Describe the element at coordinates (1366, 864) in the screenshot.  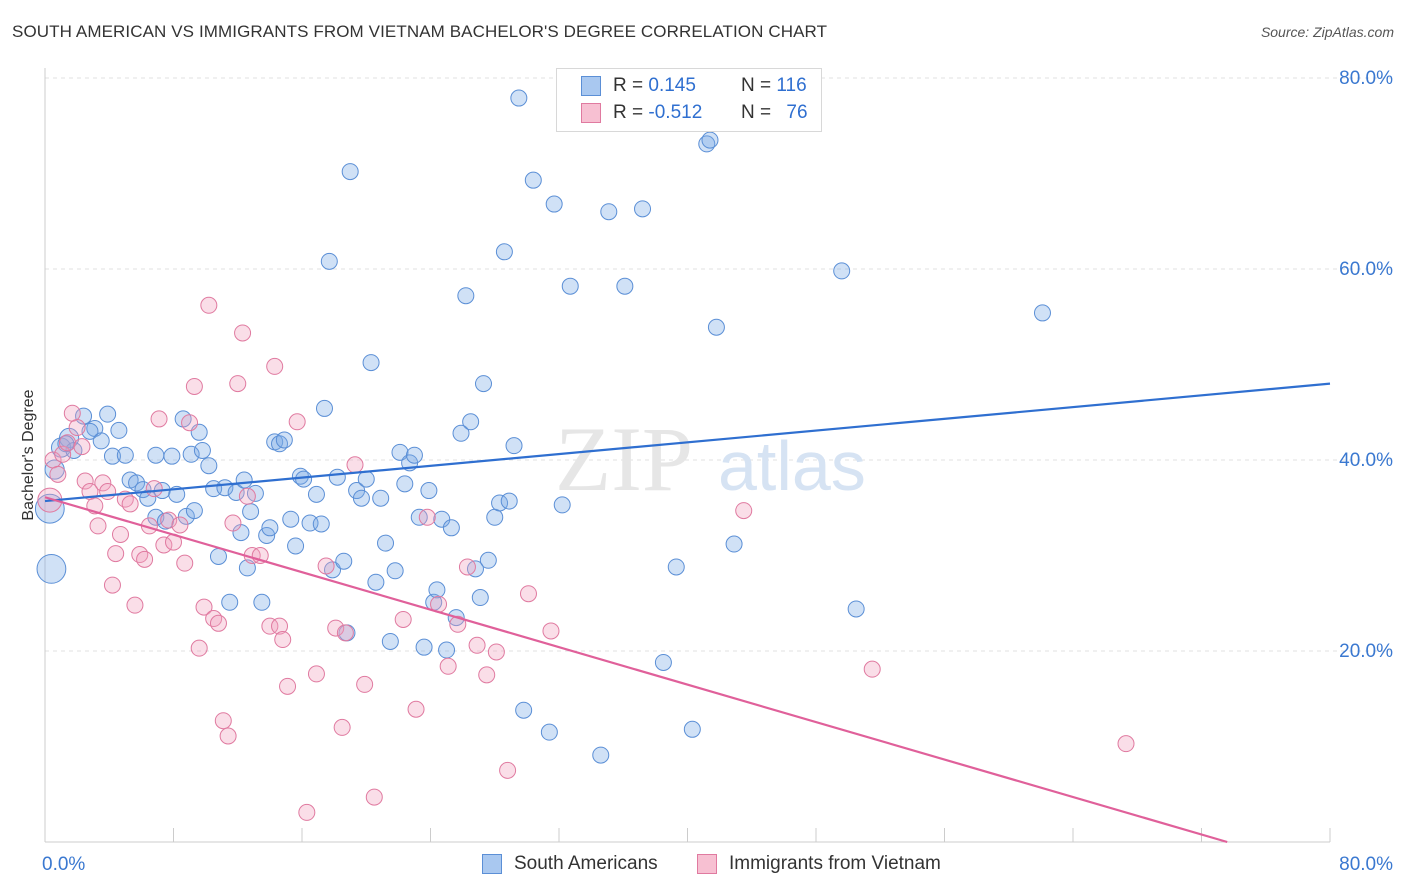
I see `x-tick-label: 80.0%` at that location.